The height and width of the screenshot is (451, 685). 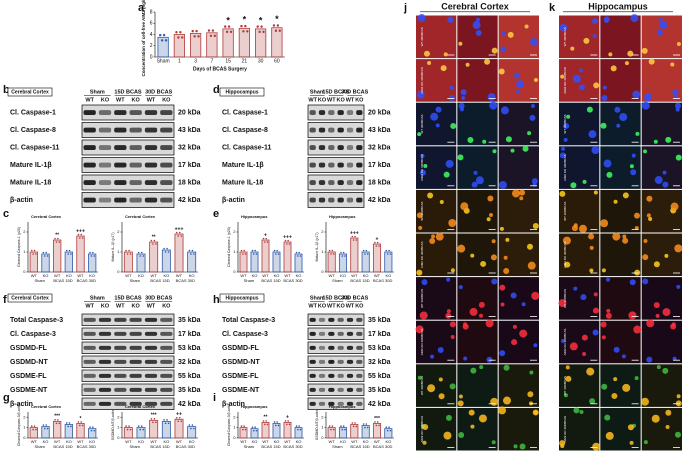 I want to click on lane-label: KO, so click(x=341, y=306).